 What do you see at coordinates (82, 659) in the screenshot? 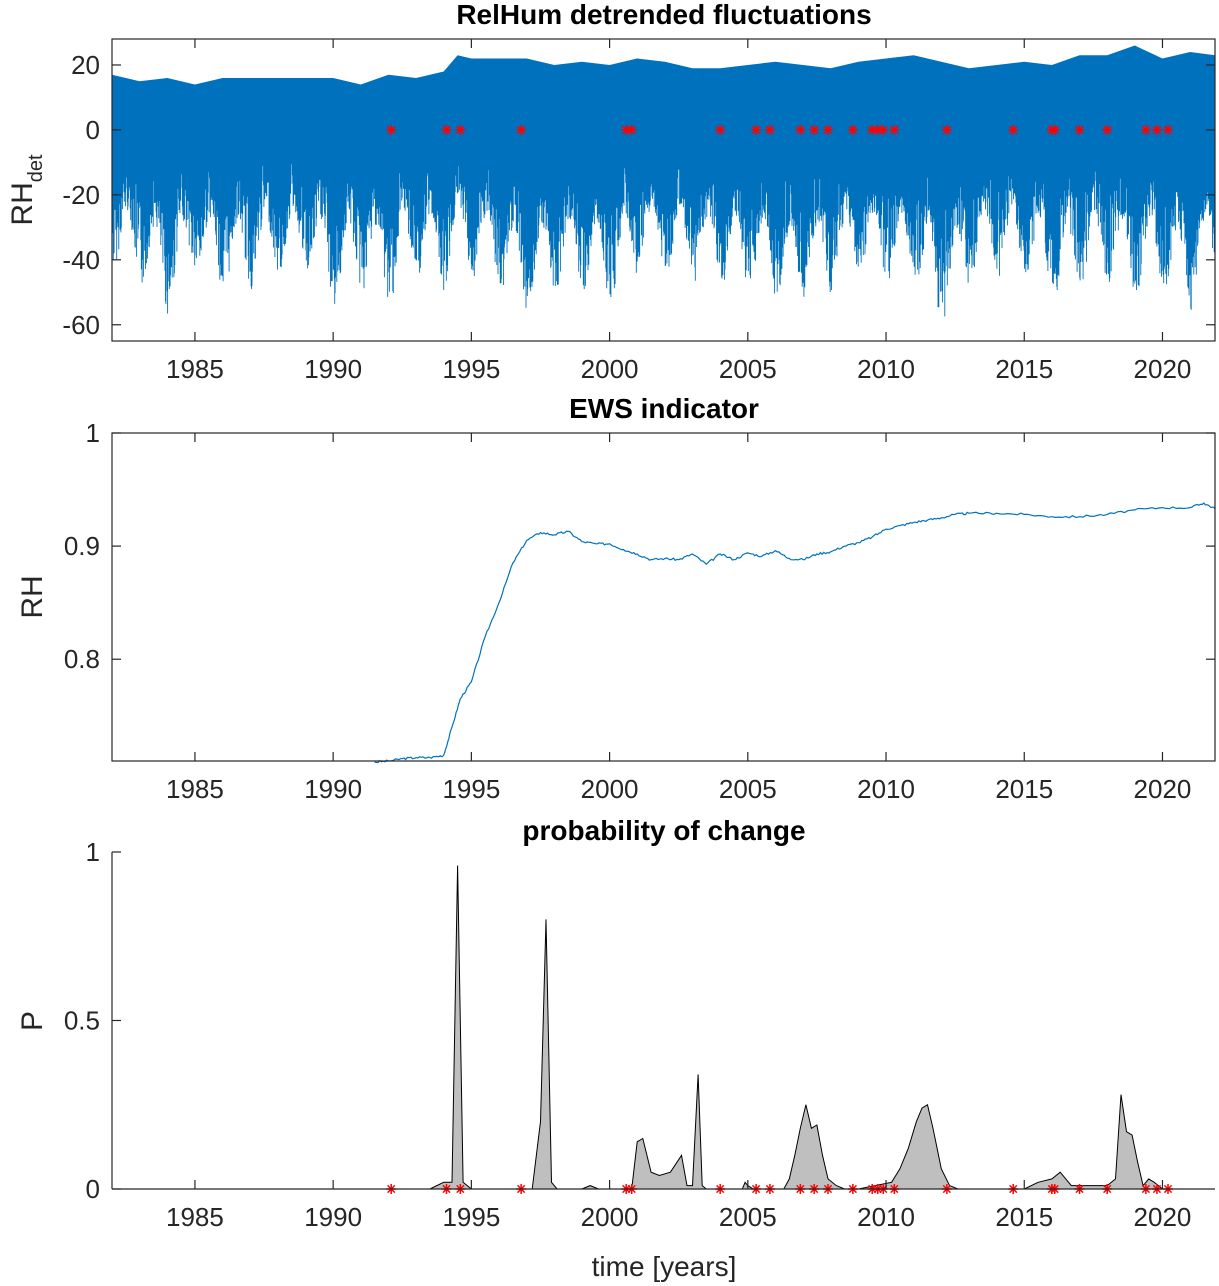
I see `y-tick-label: 0.8` at bounding box center [82, 659].